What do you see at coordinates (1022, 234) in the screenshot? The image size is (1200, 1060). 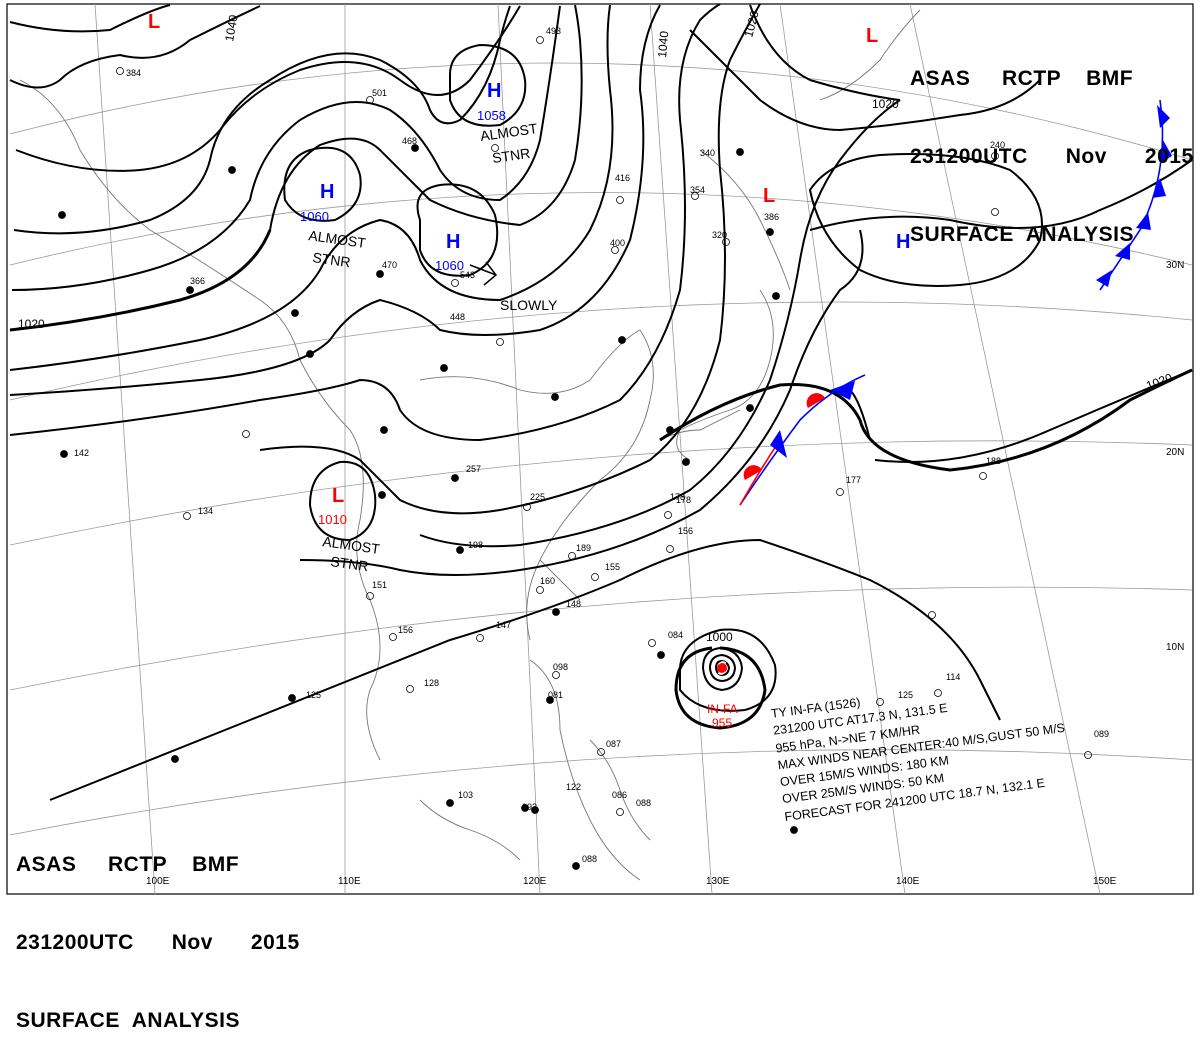 I see `header-line-3: SURFACE ANALYSIS` at bounding box center [1022, 234].